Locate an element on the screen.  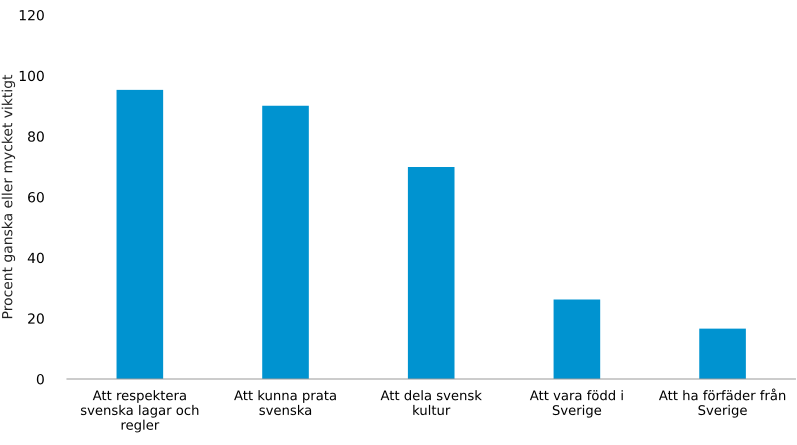
y-axis-title: Procent ganska eller mycket viktigt is located at coordinates (9, 196).